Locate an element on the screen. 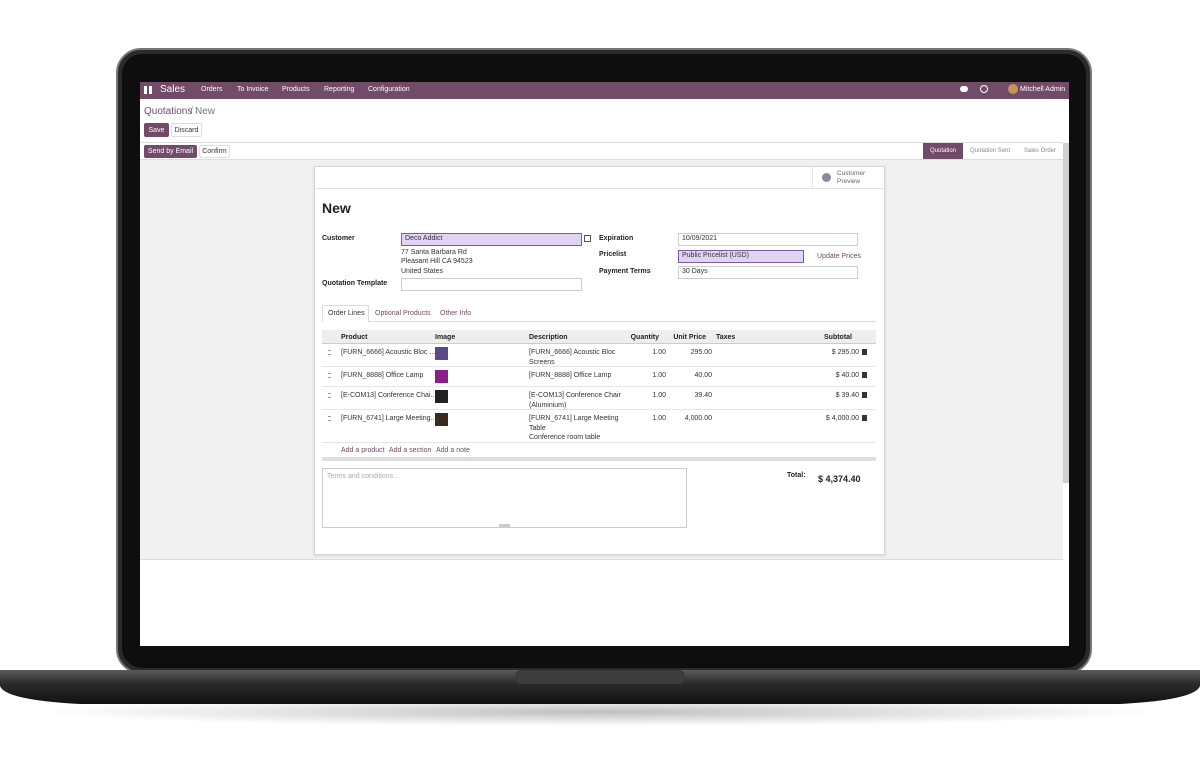  status-step: Quotation is located at coordinates (943, 151).